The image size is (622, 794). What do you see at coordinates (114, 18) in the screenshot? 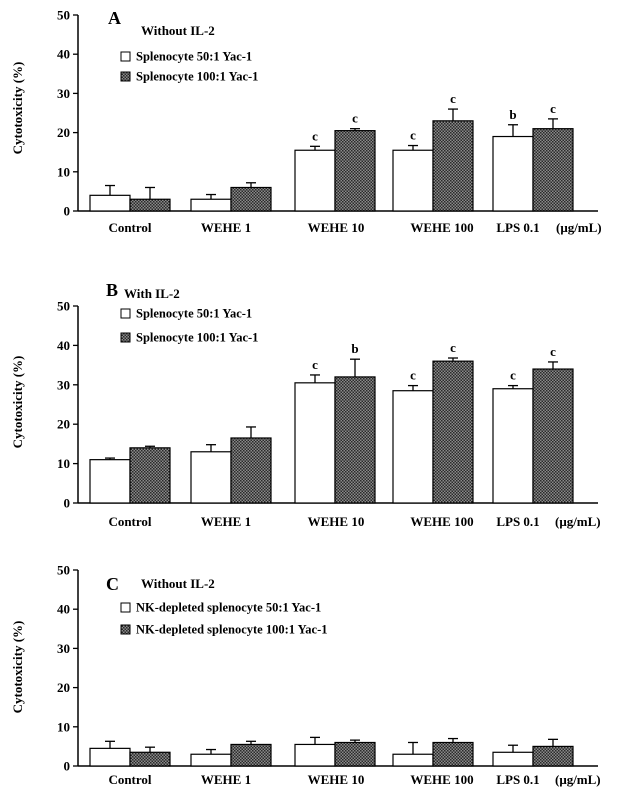
I see `panel-label: A` at bounding box center [114, 18].